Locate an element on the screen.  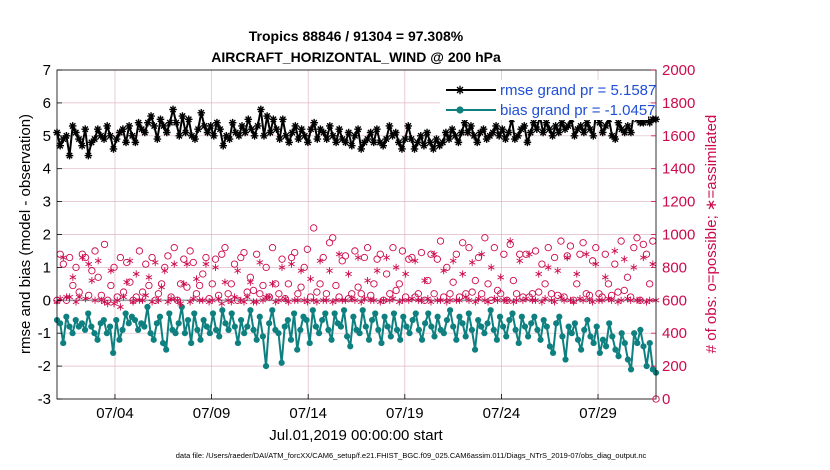
y-left-tick-label: -2 is located at coordinates (44, 366).